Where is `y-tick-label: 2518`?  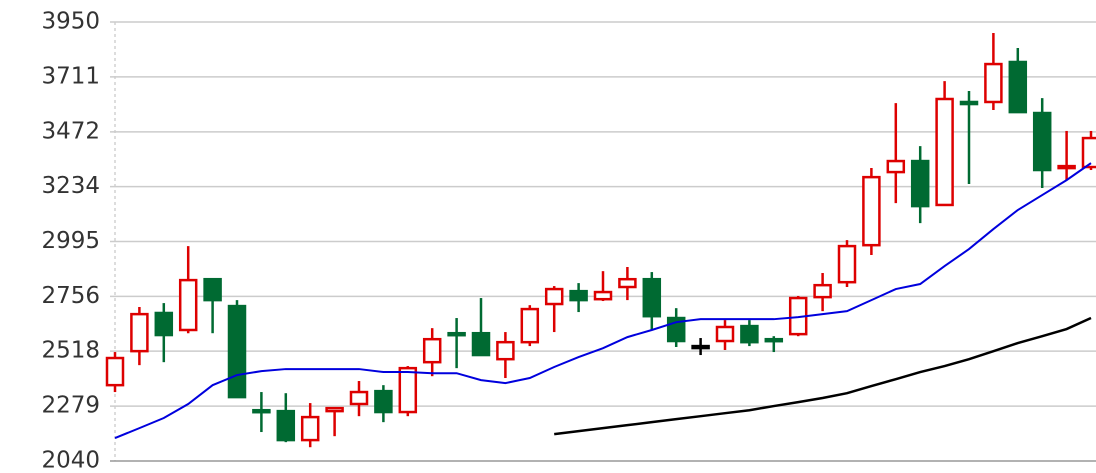 y-tick-label: 2518 is located at coordinates (70, 351).